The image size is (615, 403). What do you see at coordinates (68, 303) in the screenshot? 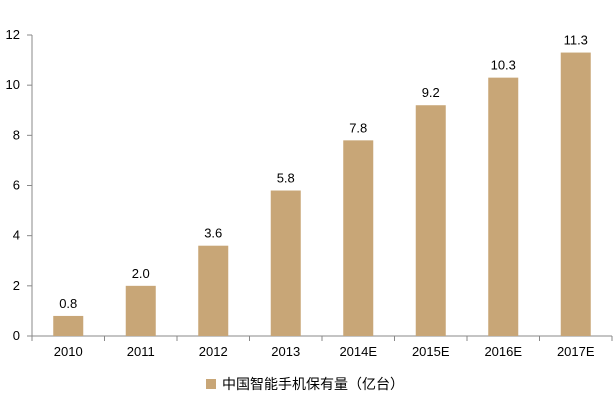
I see `data-label: 0.8` at bounding box center [68, 303].